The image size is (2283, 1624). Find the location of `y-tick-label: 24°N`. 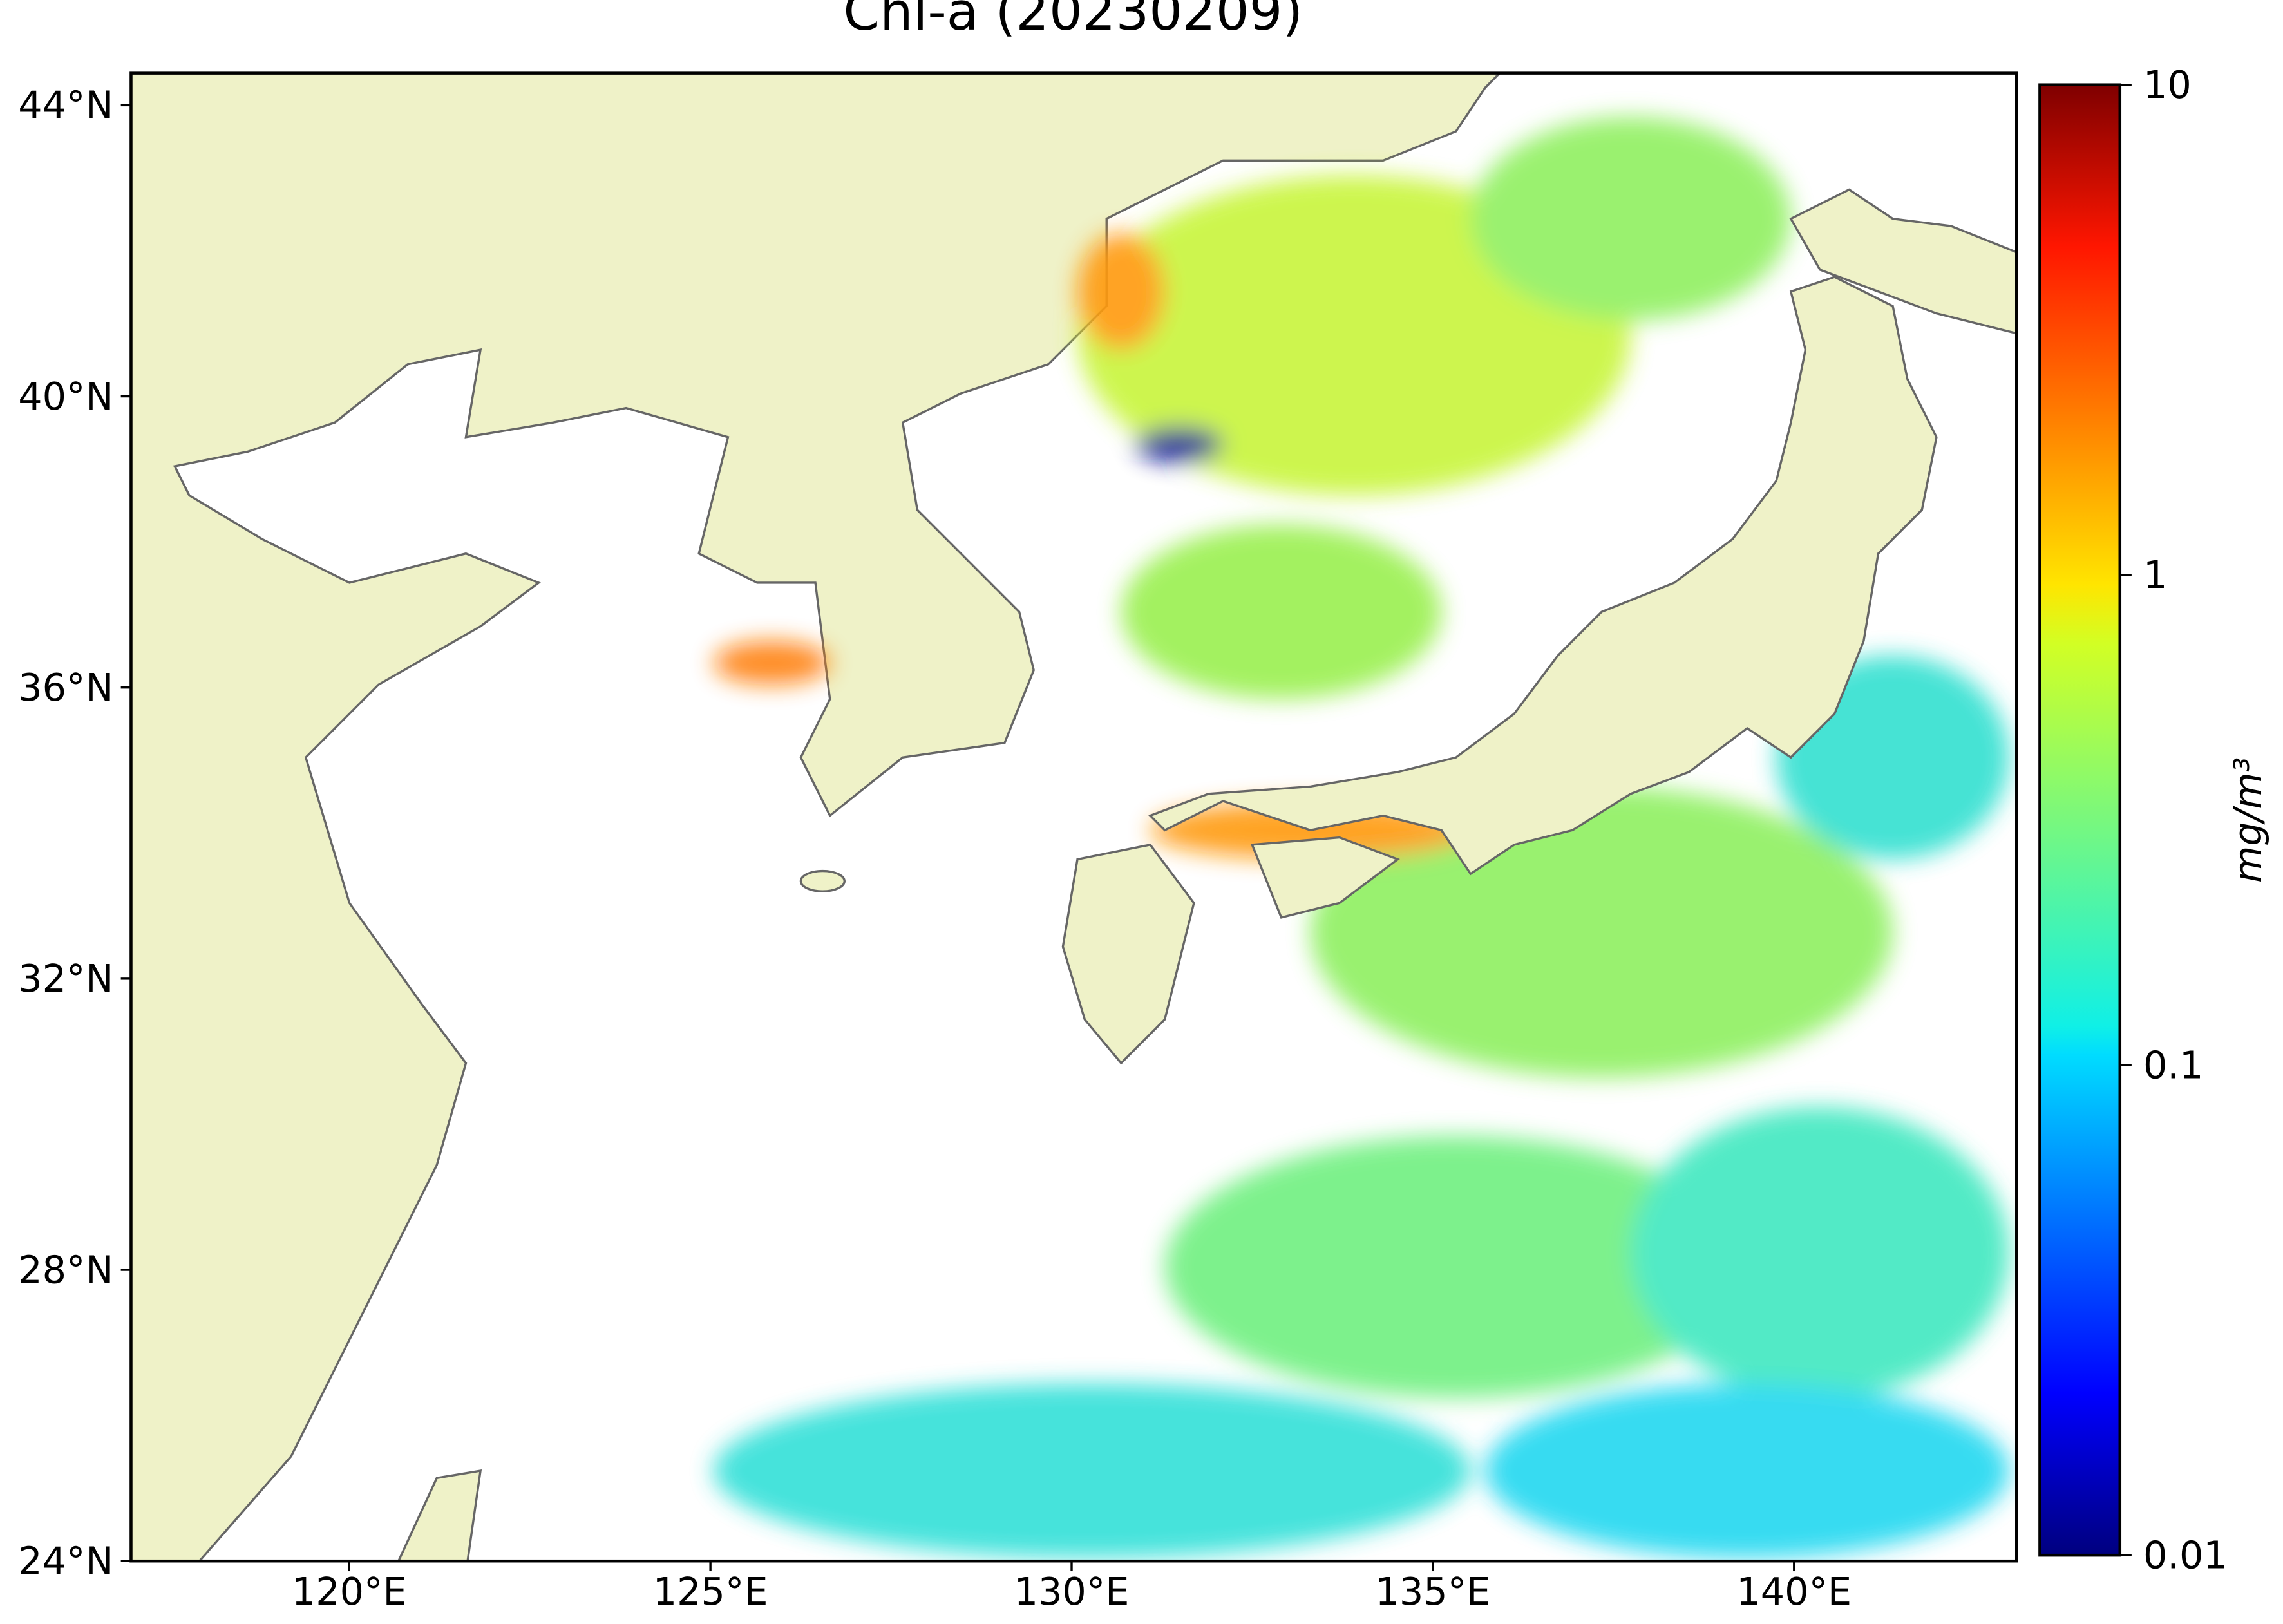

y-tick-label: 24°N is located at coordinates (65, 1561).